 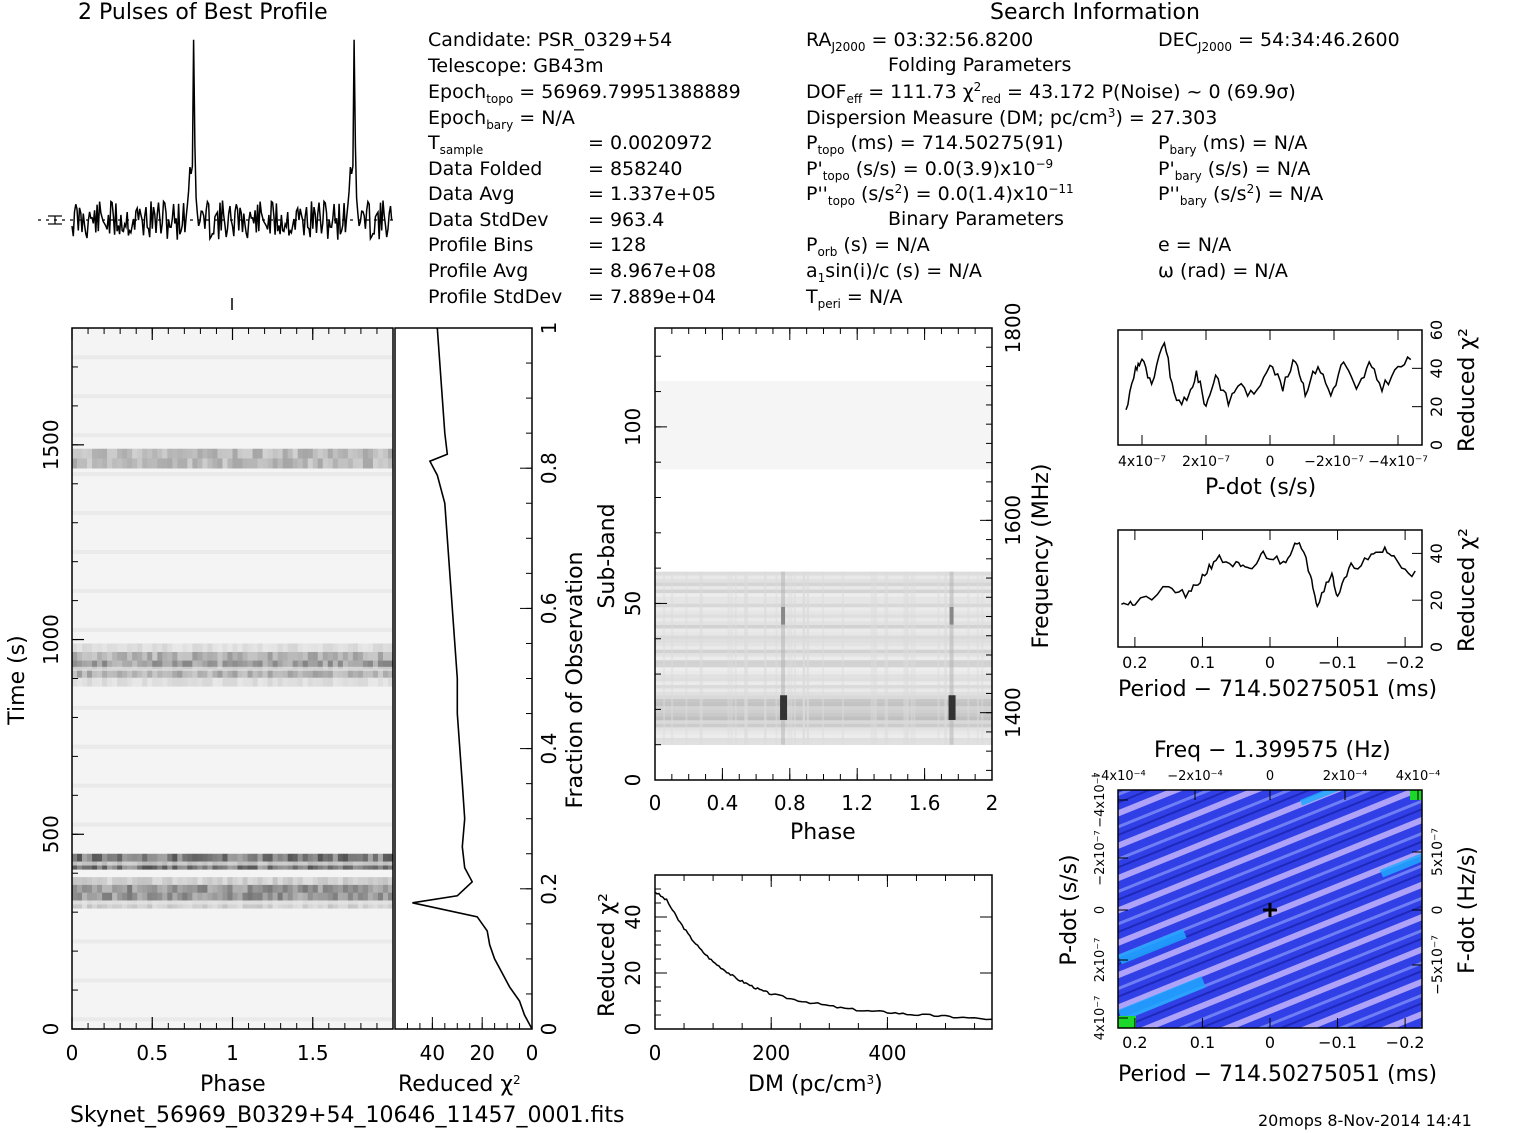 What do you see at coordinates (550, 40) in the screenshot?
I see `info-candidate: Candidate: PSR_0329+54` at bounding box center [550, 40].